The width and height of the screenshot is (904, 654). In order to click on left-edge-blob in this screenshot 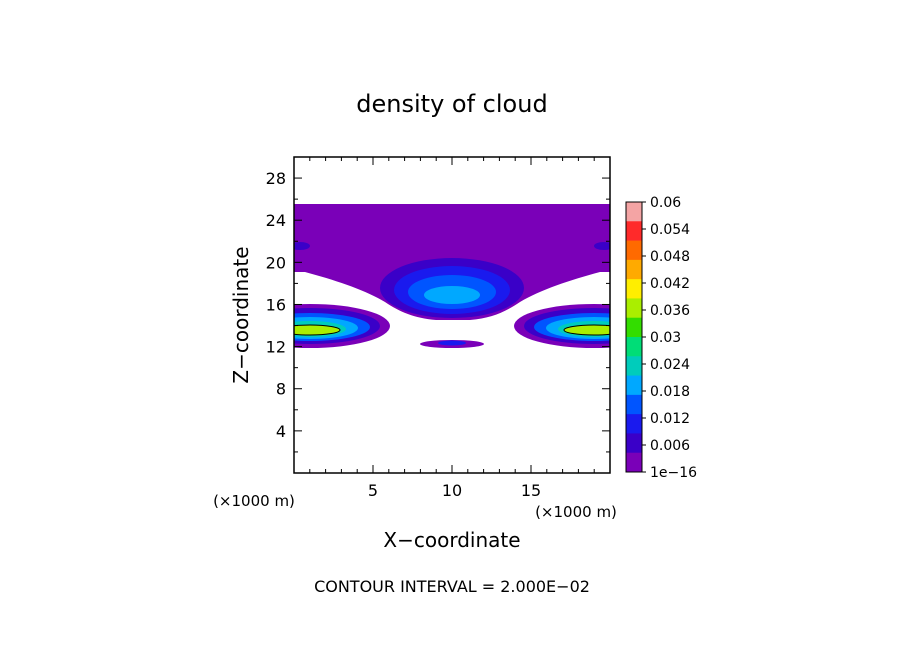, I will do `click(302, 246)`.